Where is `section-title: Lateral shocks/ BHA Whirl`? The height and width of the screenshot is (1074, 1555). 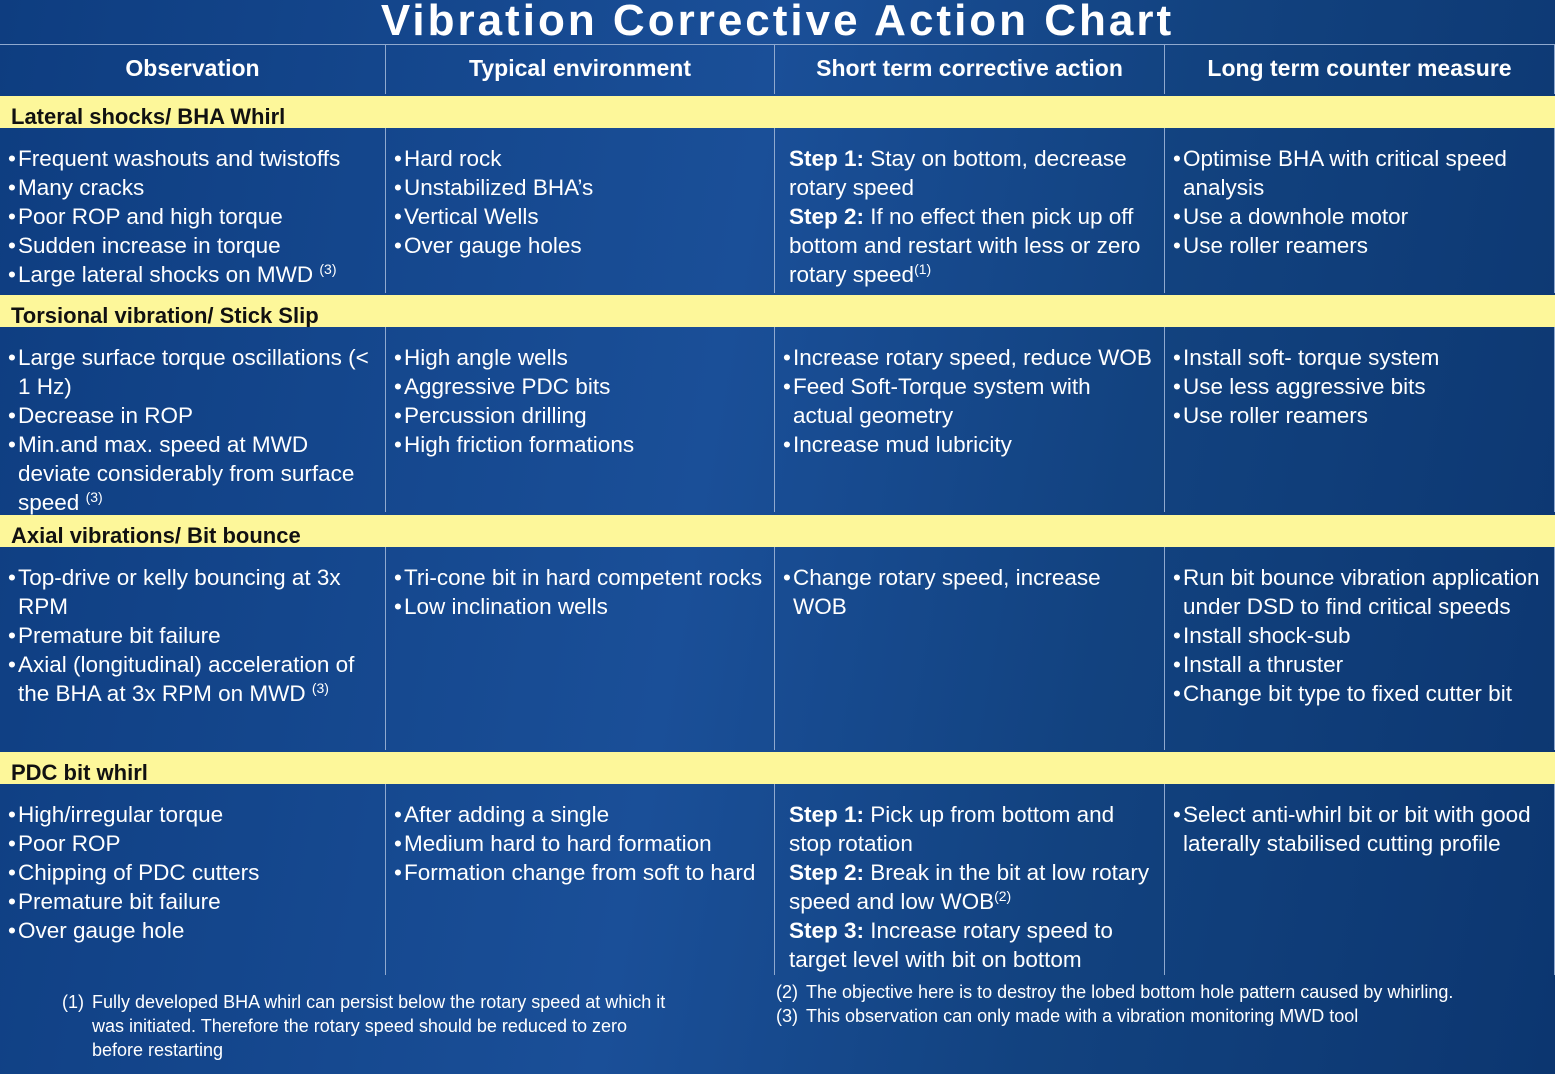 section-title: Lateral shocks/ BHA Whirl is located at coordinates (777, 112).